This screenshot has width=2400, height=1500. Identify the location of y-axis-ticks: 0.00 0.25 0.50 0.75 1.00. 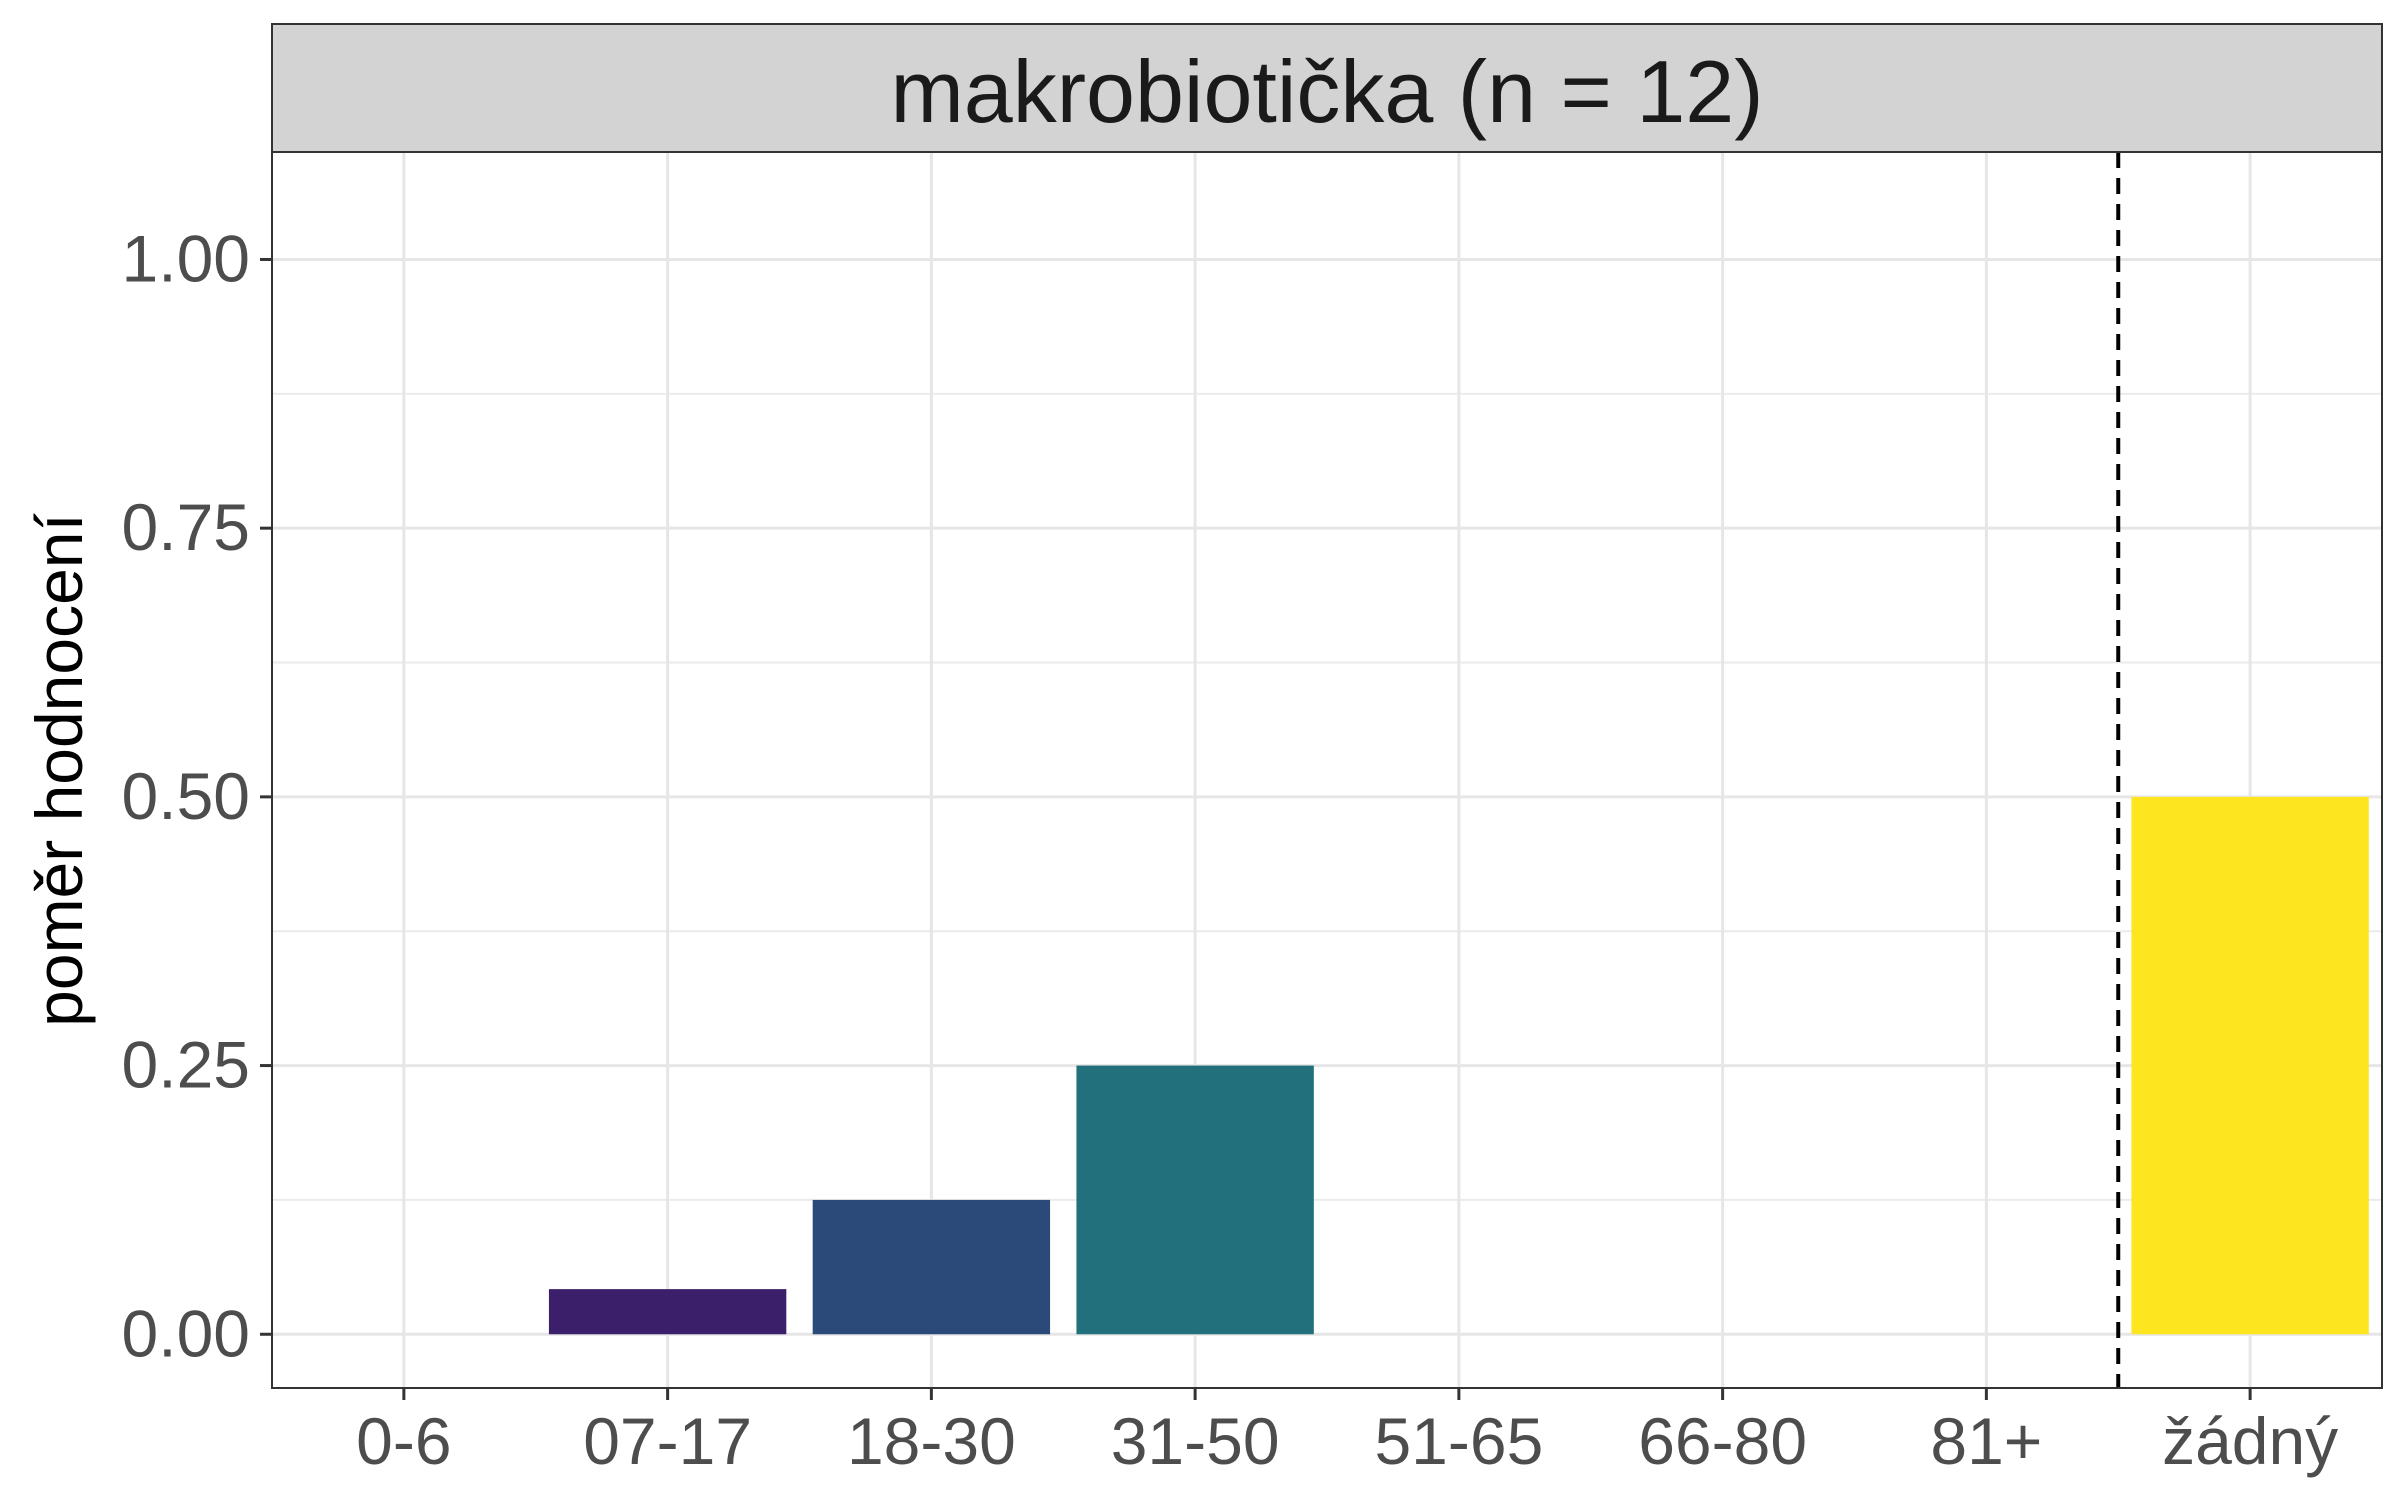
(197, 795).